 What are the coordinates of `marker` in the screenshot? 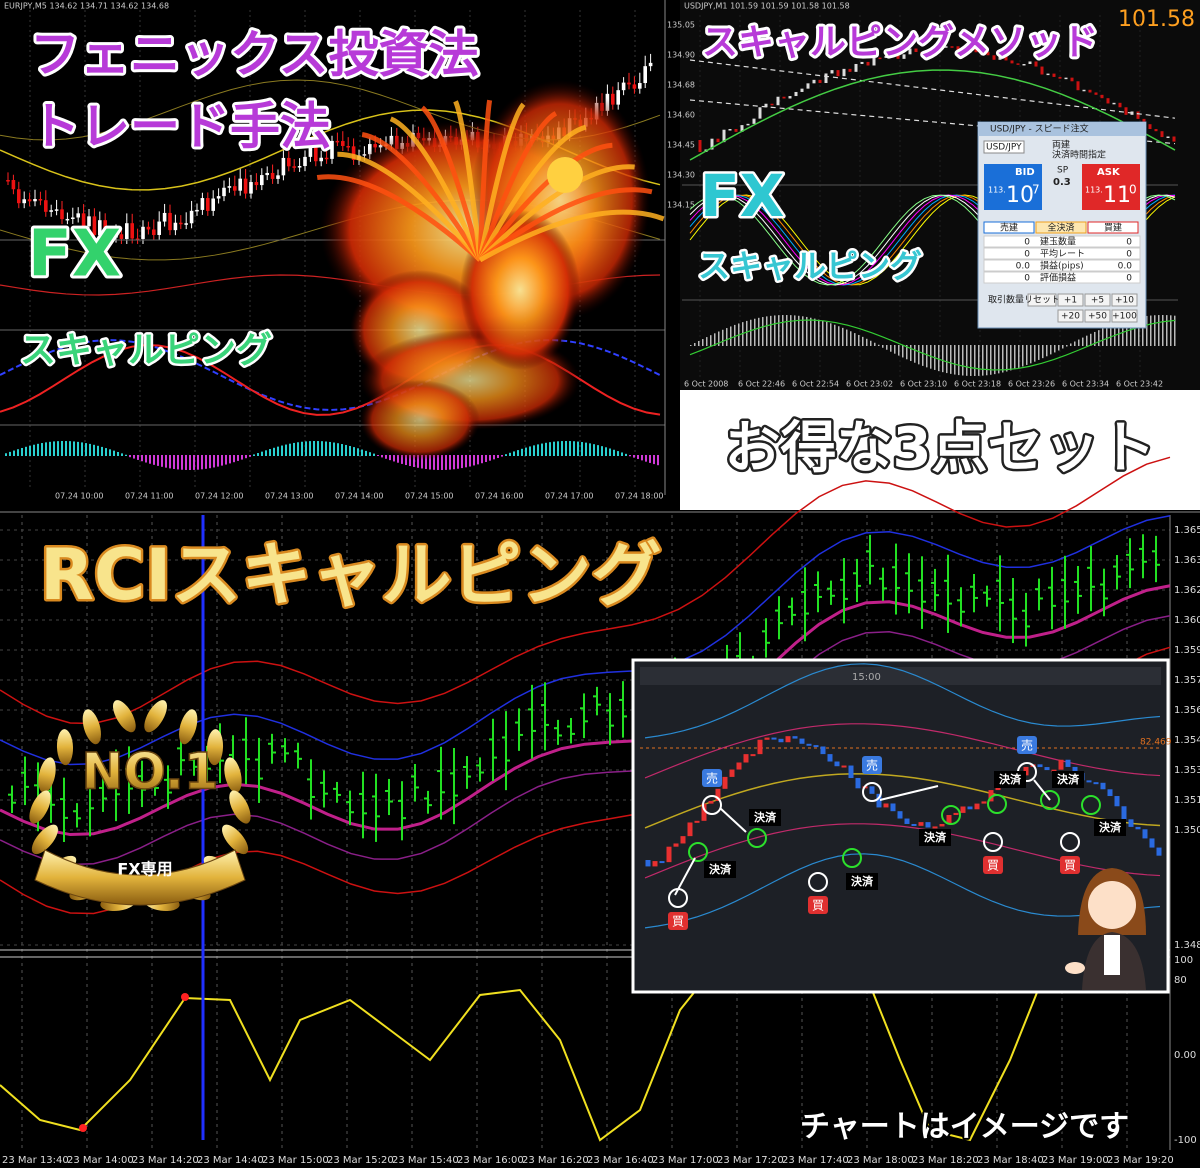 It's located at (185, 997).